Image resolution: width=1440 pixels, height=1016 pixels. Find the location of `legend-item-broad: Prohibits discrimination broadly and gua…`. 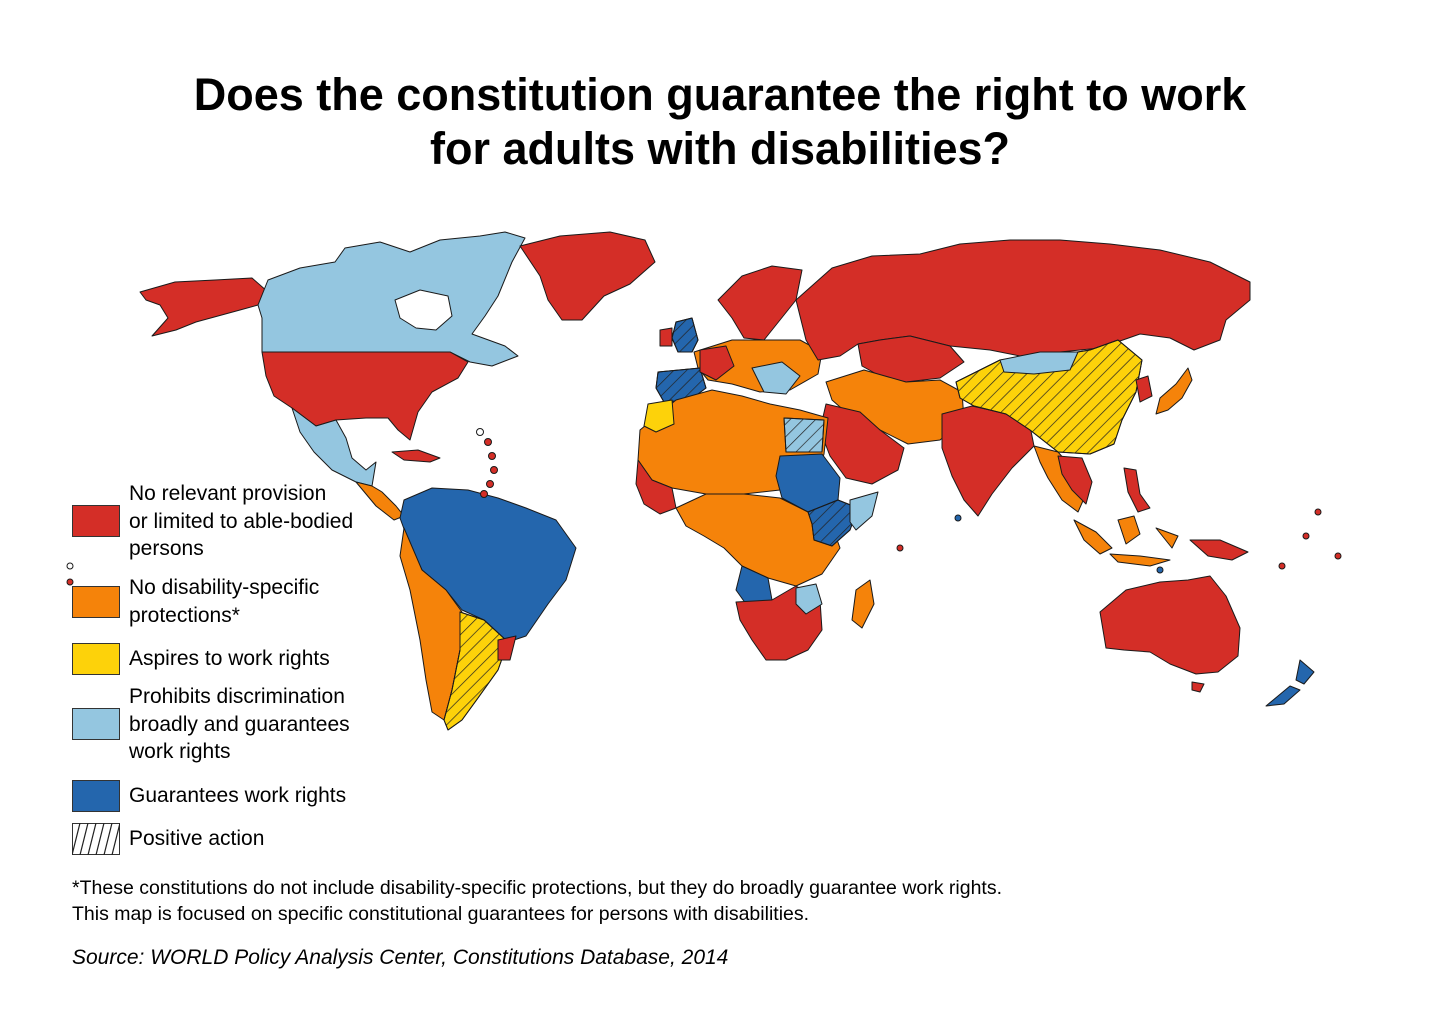

legend-item-broad: Prohibits discrimination broadly and gua… is located at coordinates (211, 724).